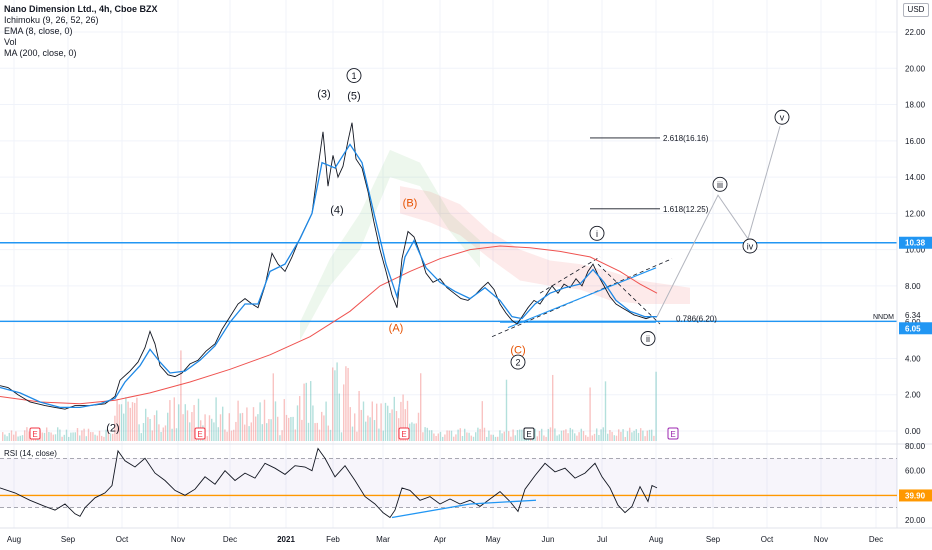 Image resolution: width=932 pixels, height=550 pixels. Describe the element at coordinates (570, 275) in the screenshot. I see `channel-upper` at that location.